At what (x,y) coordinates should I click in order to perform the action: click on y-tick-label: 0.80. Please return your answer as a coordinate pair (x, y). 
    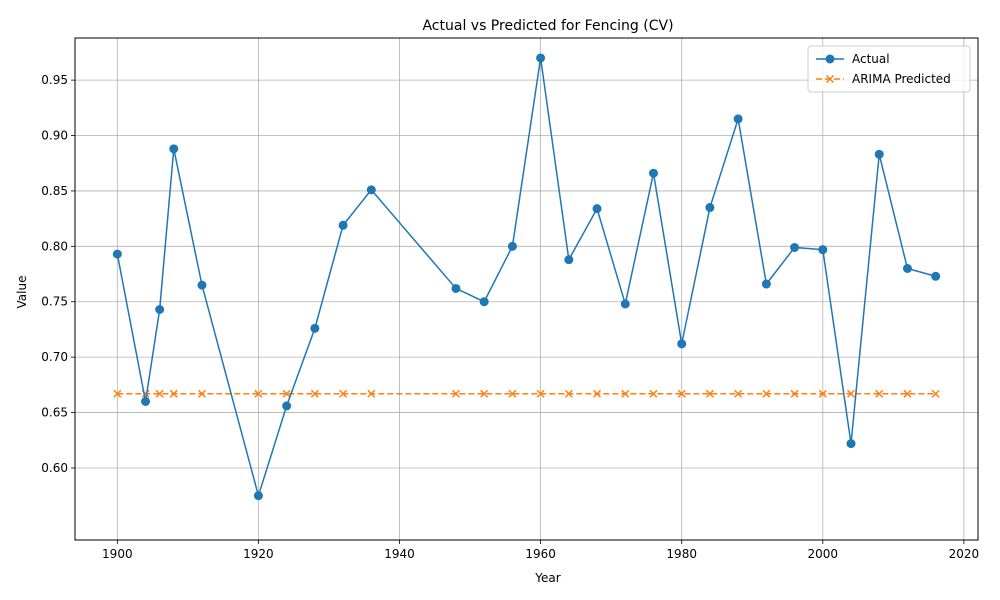
    Looking at the image, I should click on (54, 246).